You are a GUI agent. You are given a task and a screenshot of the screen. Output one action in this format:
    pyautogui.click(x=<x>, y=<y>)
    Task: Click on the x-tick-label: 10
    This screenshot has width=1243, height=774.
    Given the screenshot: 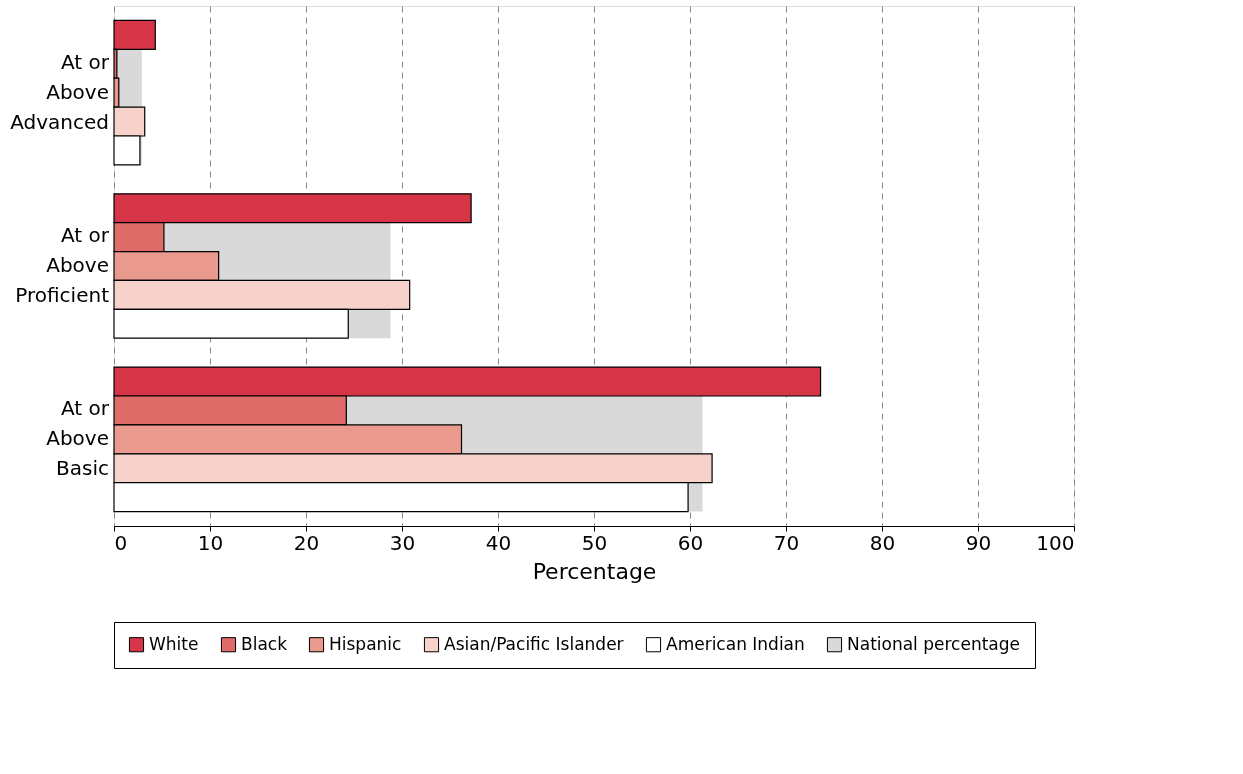 What is the action you would take?
    pyautogui.click(x=210, y=542)
    